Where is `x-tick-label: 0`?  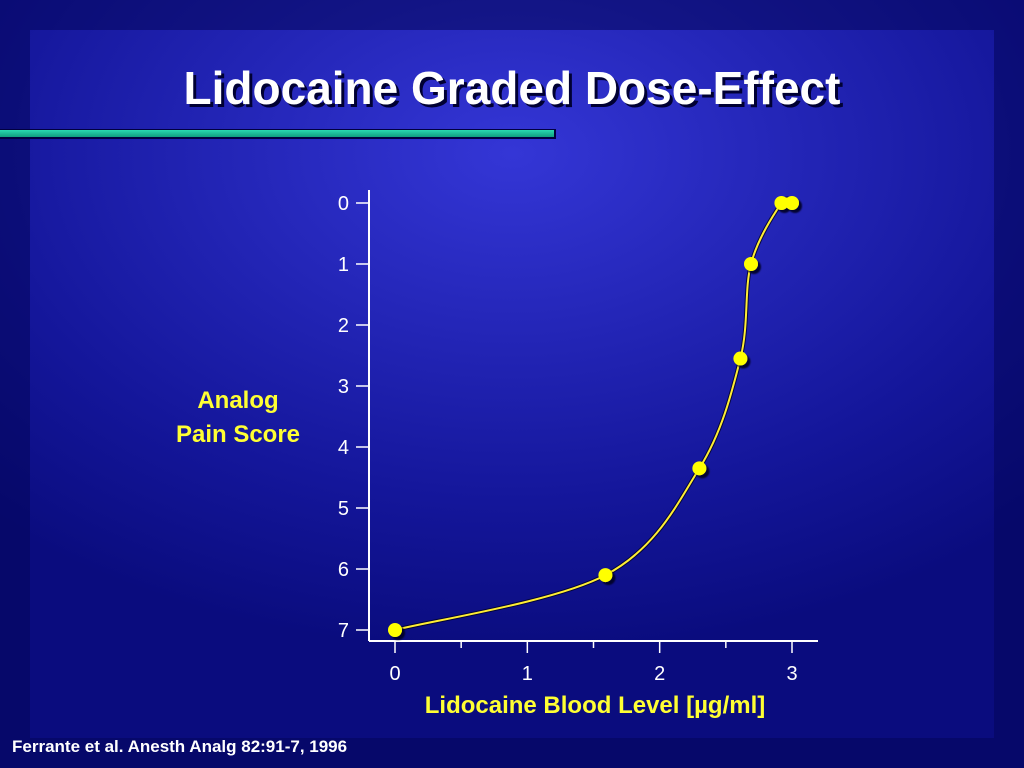 x-tick-label: 0 is located at coordinates (394, 674).